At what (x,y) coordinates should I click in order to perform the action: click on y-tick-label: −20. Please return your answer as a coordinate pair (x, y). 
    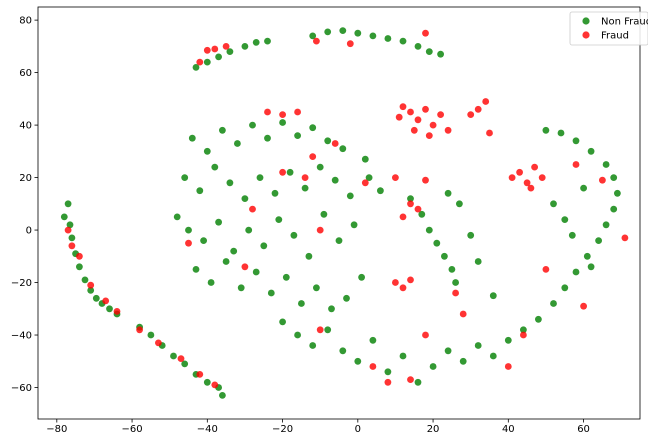
    Looking at the image, I should click on (21, 283).